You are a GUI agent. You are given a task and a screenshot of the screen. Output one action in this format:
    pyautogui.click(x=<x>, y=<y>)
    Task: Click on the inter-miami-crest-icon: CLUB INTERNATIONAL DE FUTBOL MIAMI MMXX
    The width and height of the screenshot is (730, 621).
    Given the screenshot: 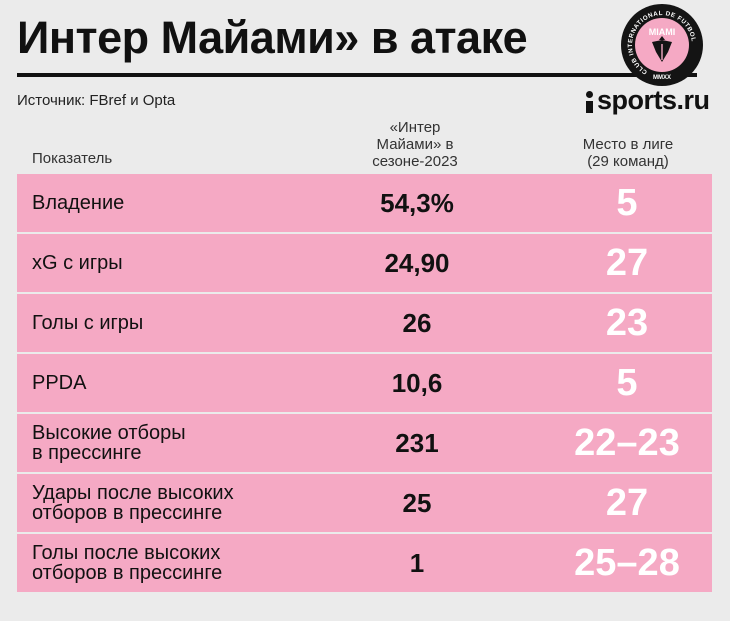 What is the action you would take?
    pyautogui.click(x=662, y=45)
    